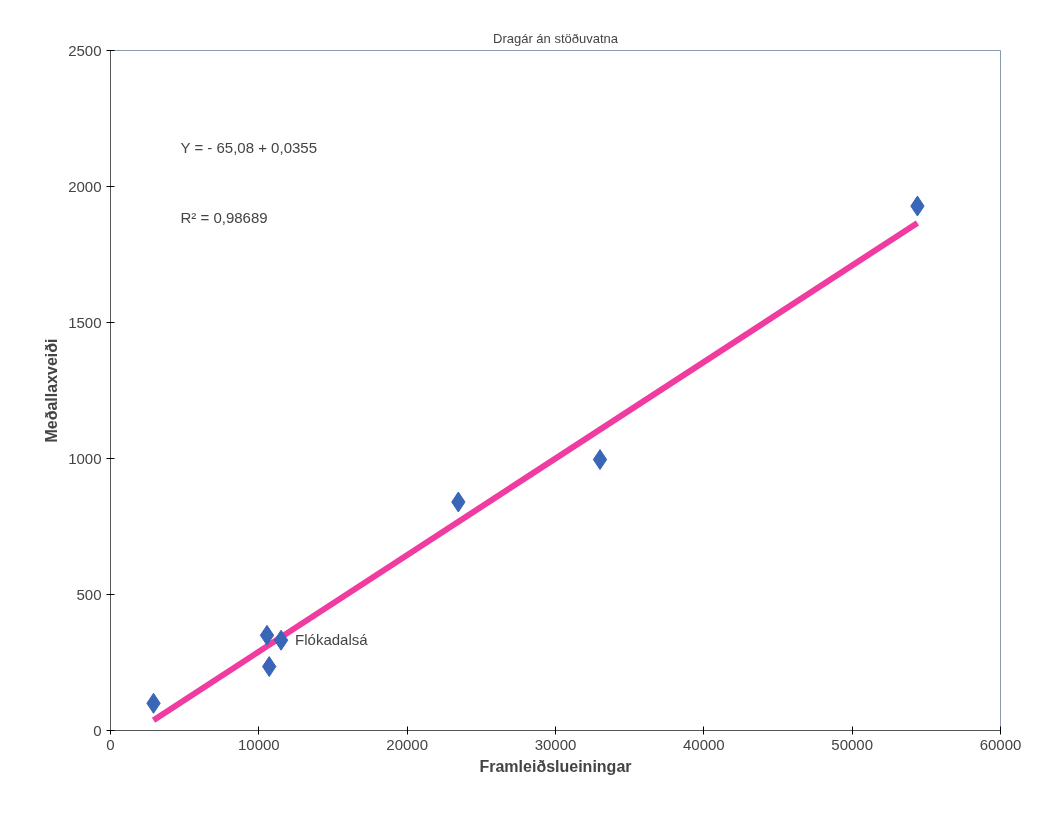 The width and height of the screenshot is (1056, 834). What do you see at coordinates (555, 766) in the screenshot?
I see `x-axis-title: Framleiðslueiningar` at bounding box center [555, 766].